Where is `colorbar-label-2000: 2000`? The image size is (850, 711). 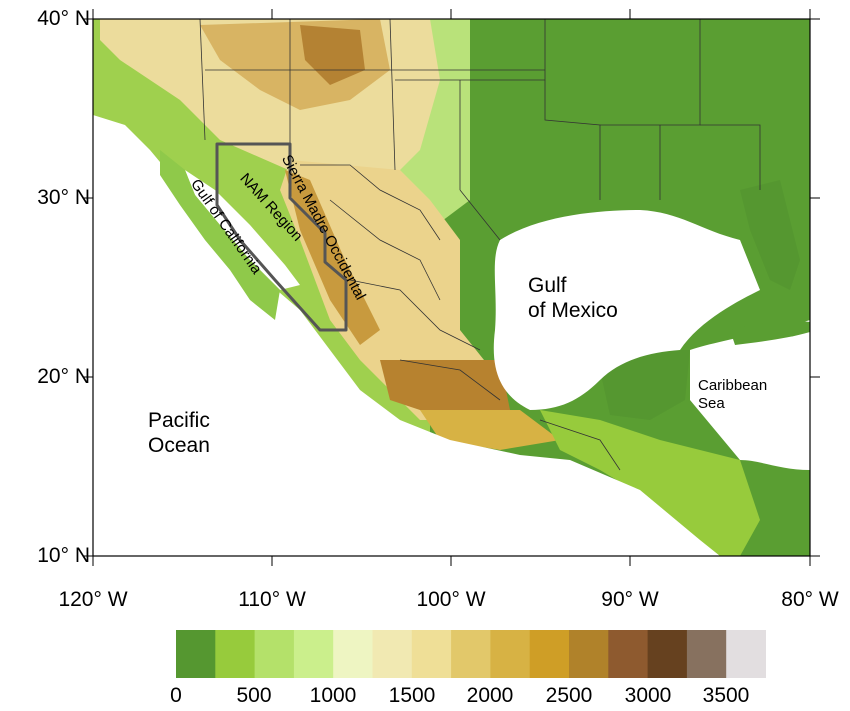 colorbar-label-2000: 2000 is located at coordinates (490, 695).